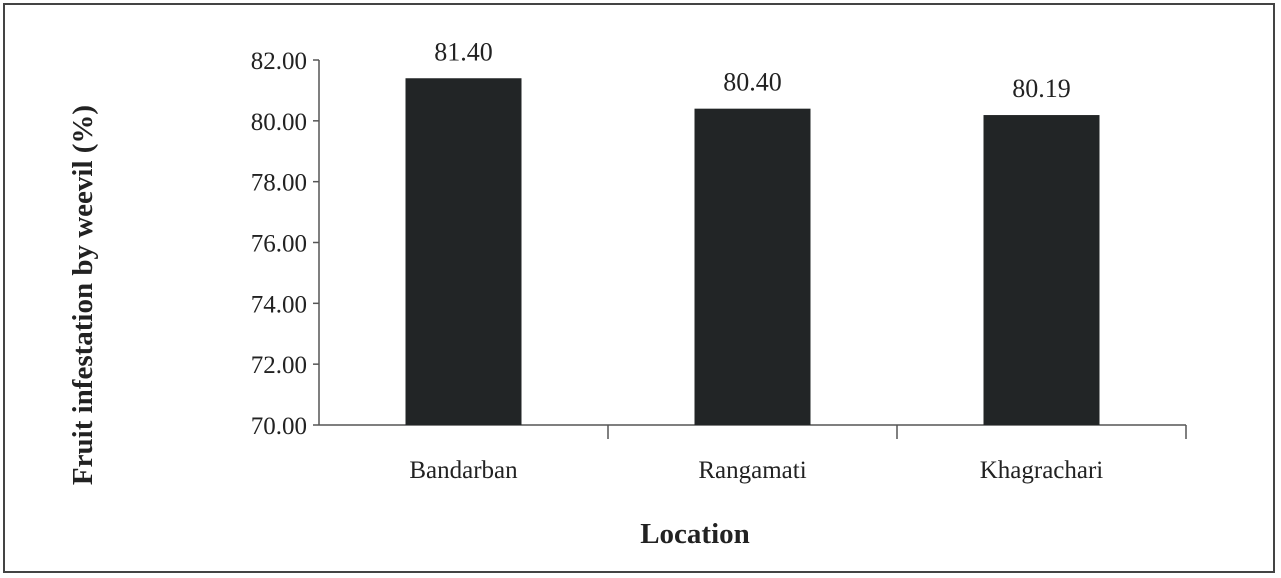  Describe the element at coordinates (279, 183) in the screenshot. I see `y-tick-label: 78.00` at that location.